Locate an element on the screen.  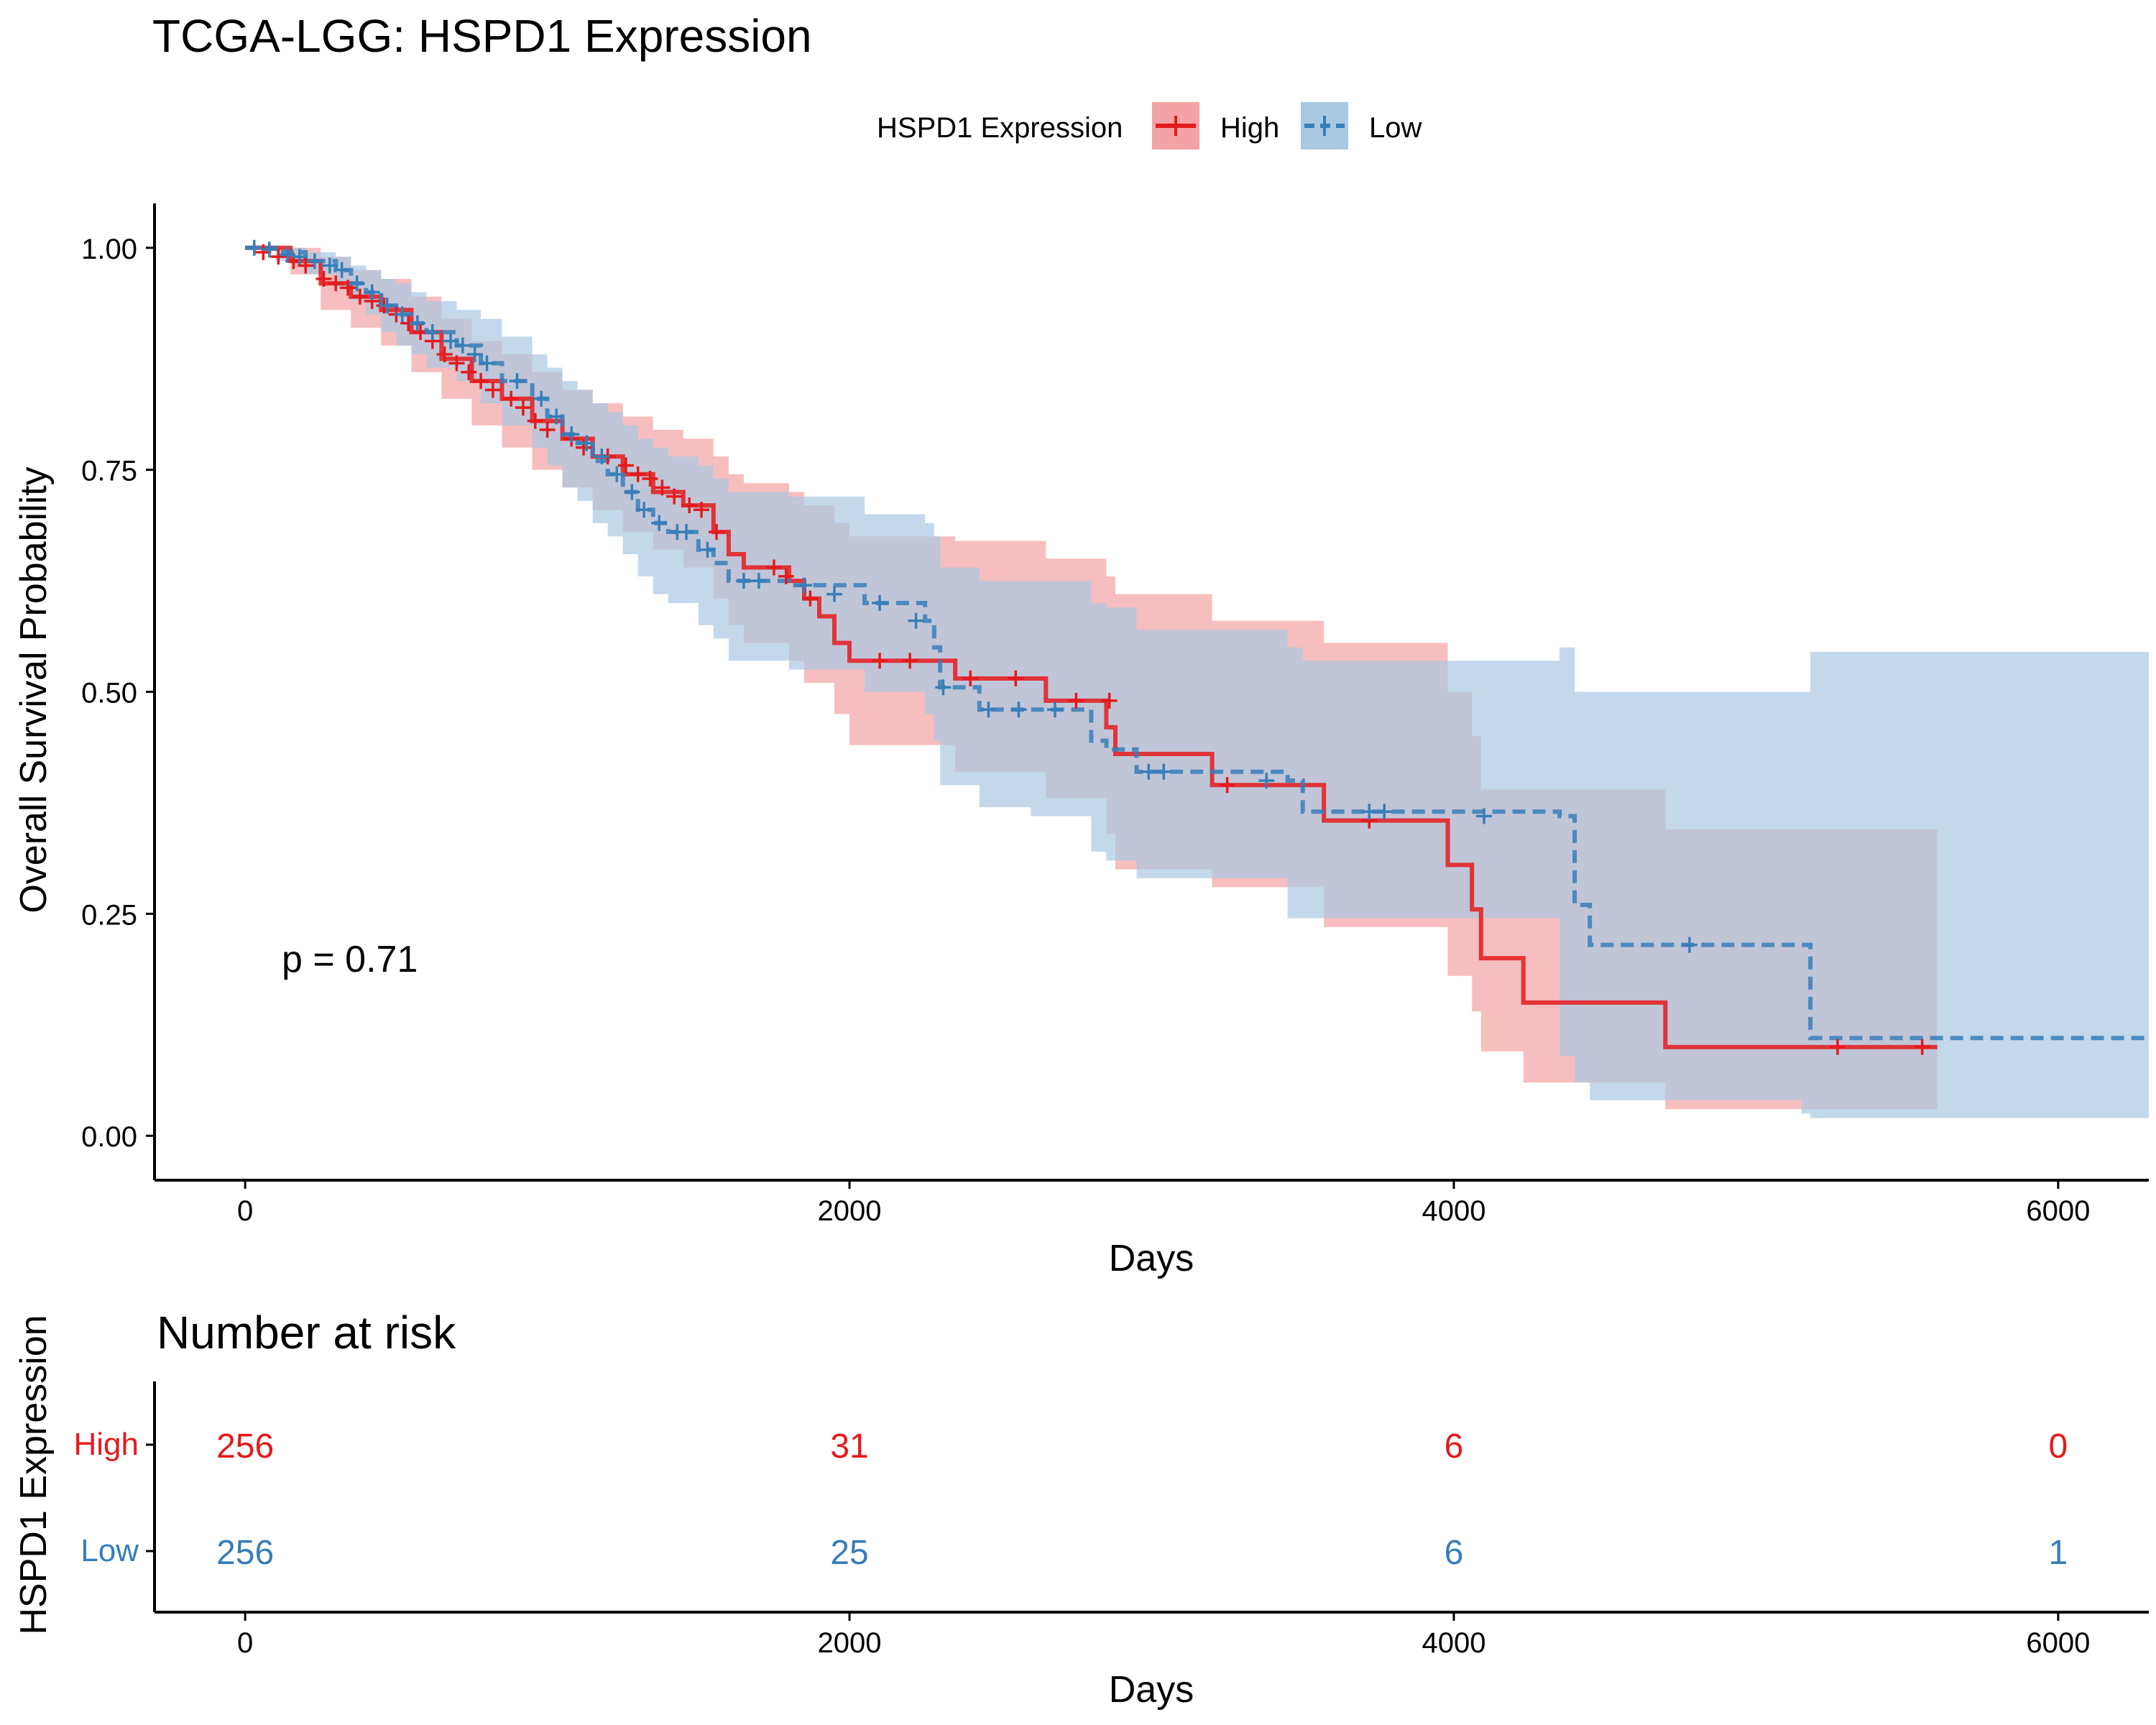
risk-table-title: Number at risk is located at coordinates (306, 1332).